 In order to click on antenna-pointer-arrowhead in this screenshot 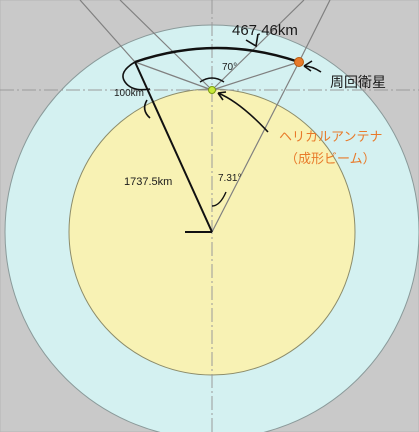, I will do `click(222, 96)`.